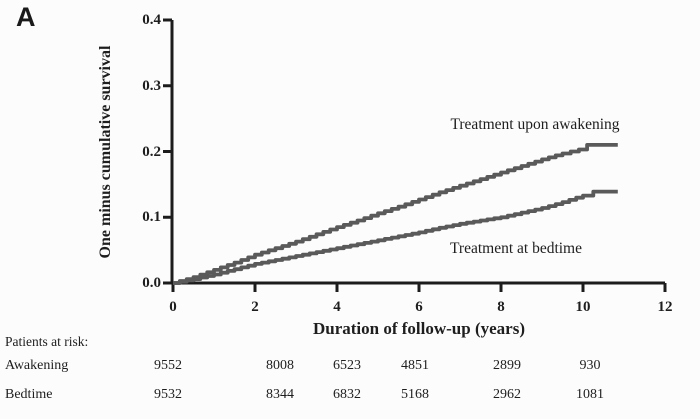  I want to click on patients-at-risk-label: Patients at risk:, so click(47, 341).